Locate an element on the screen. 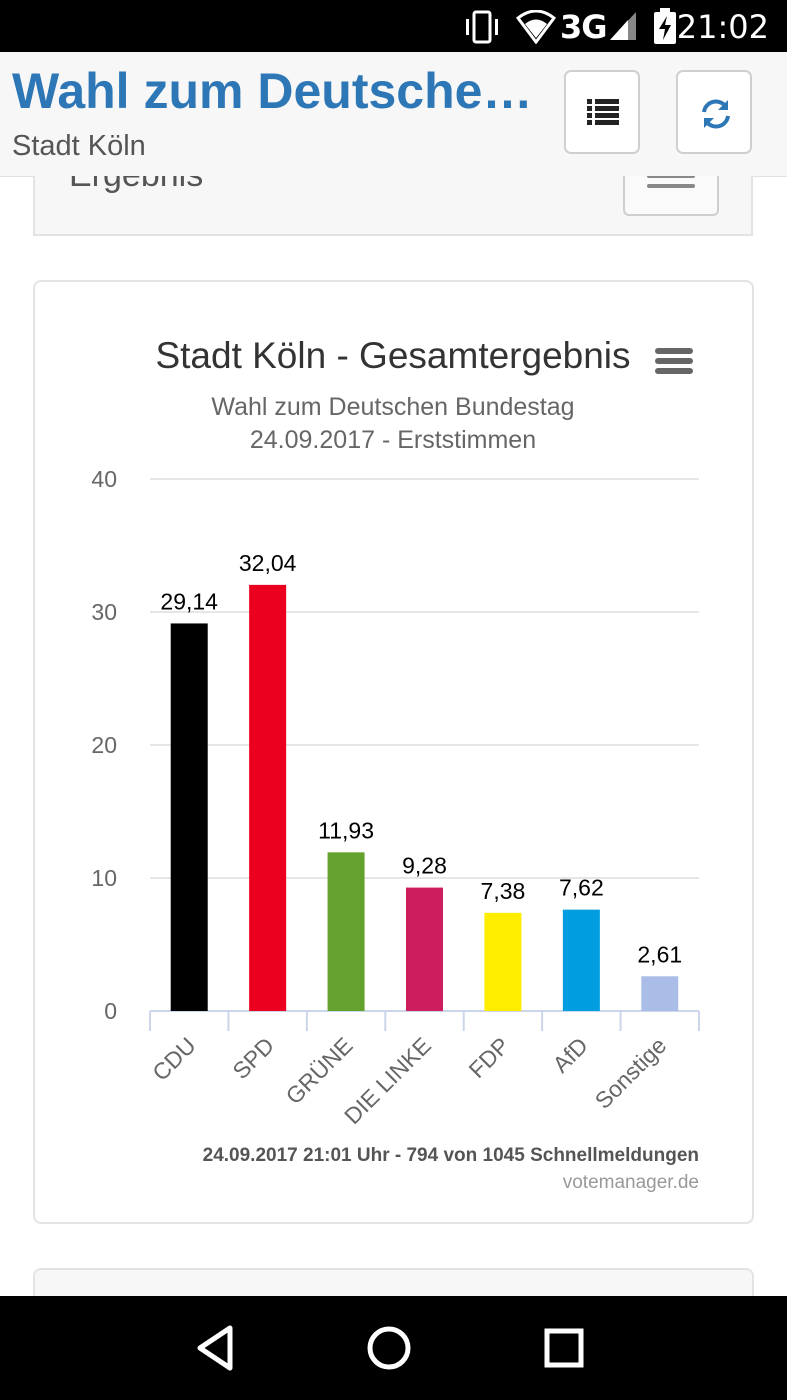 Image resolution: width=787 pixels, height=1400 pixels. data-label: 32,04 is located at coordinates (268, 563).